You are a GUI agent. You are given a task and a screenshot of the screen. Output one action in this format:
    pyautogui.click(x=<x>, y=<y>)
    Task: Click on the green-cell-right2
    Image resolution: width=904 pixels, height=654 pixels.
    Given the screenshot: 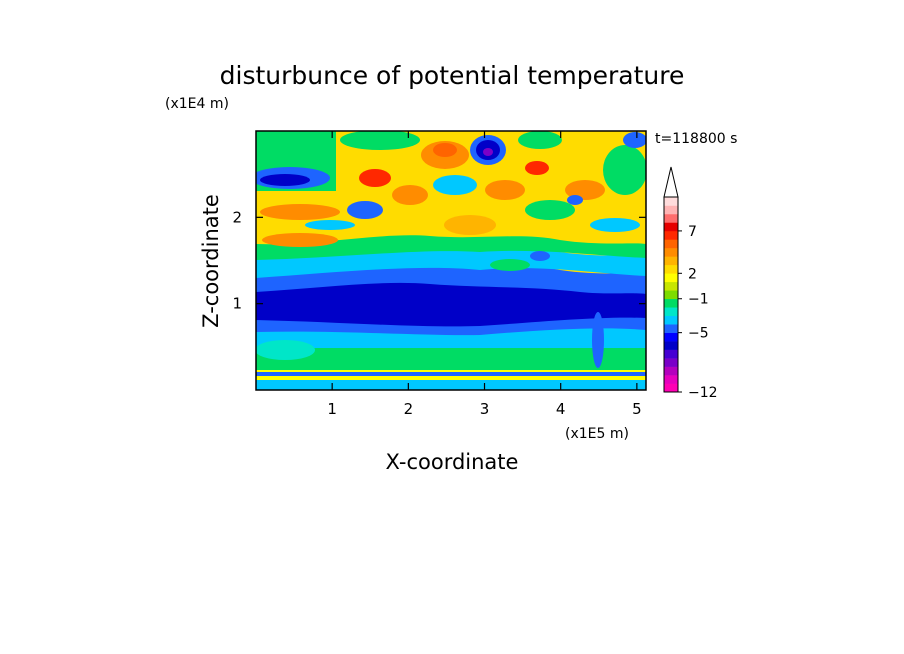 What is the action you would take?
    pyautogui.click(x=550, y=210)
    